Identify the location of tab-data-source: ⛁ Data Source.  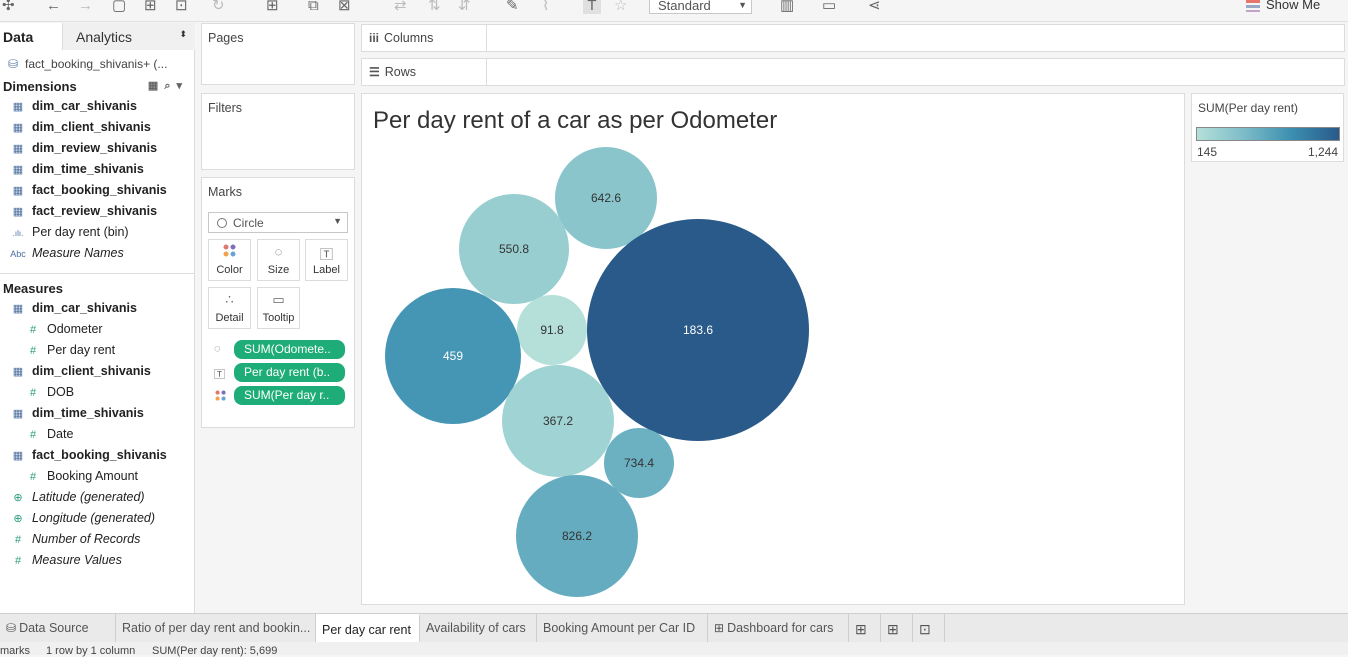
(58, 628).